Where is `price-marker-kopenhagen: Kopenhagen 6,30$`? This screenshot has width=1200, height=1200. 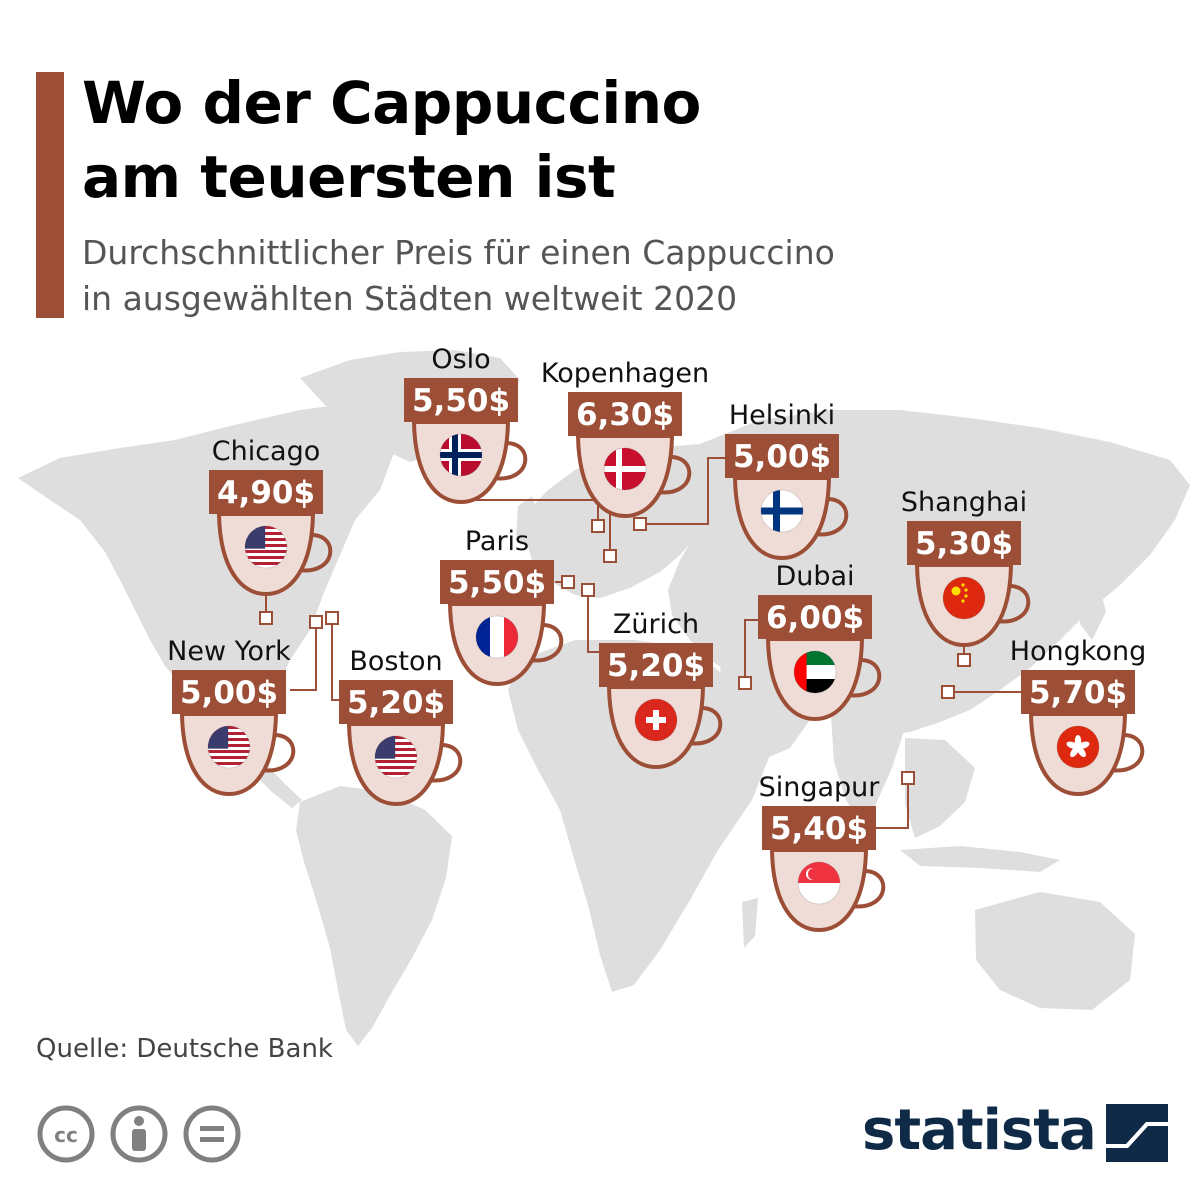
price-marker-kopenhagen: Kopenhagen 6,30$ is located at coordinates (625, 438).